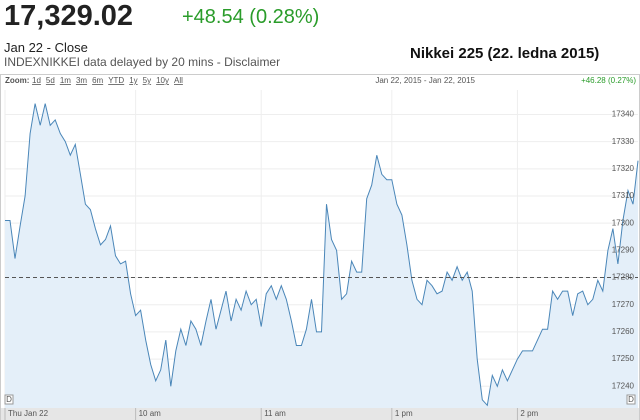  I want to click on y-tick-label: 17270, so click(623, 304).